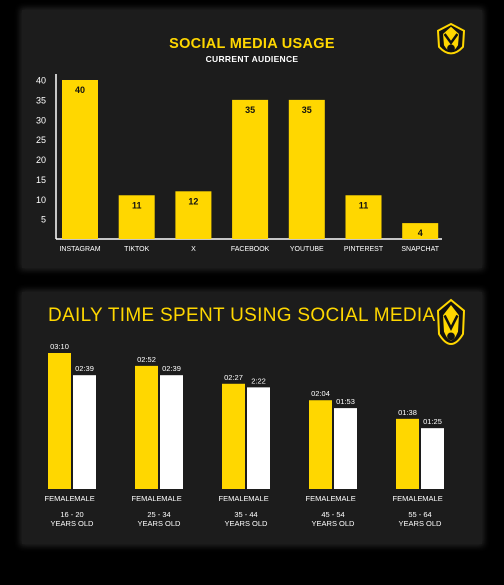 The width and height of the screenshot is (504, 585). I want to click on category-label: INSTAGRAM, so click(79, 249).